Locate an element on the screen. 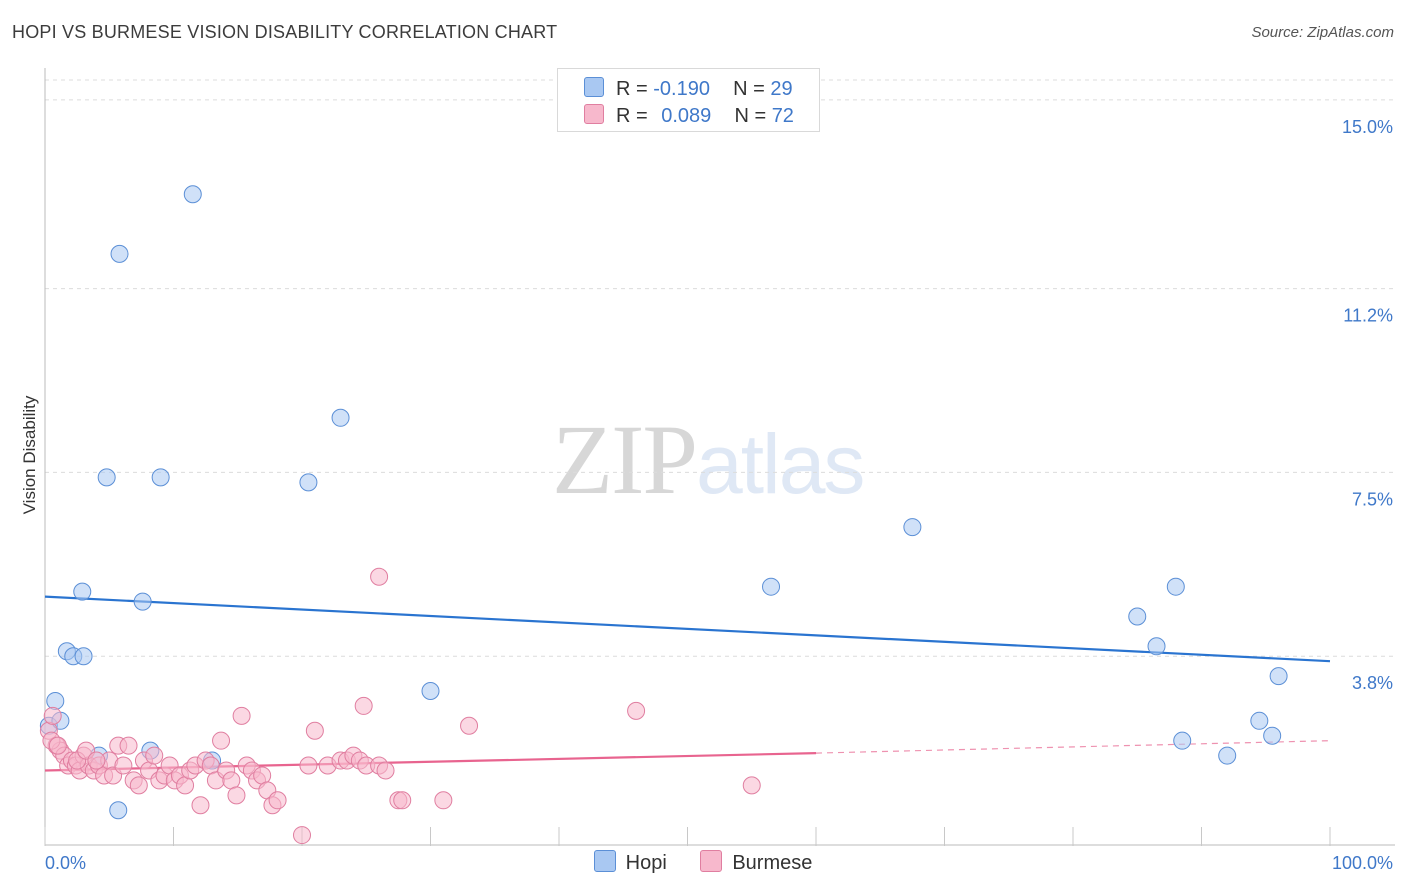  correlation-legend: R = -0.190 N = 29 R = 0.089 N = 72 is located at coordinates (688, 100).